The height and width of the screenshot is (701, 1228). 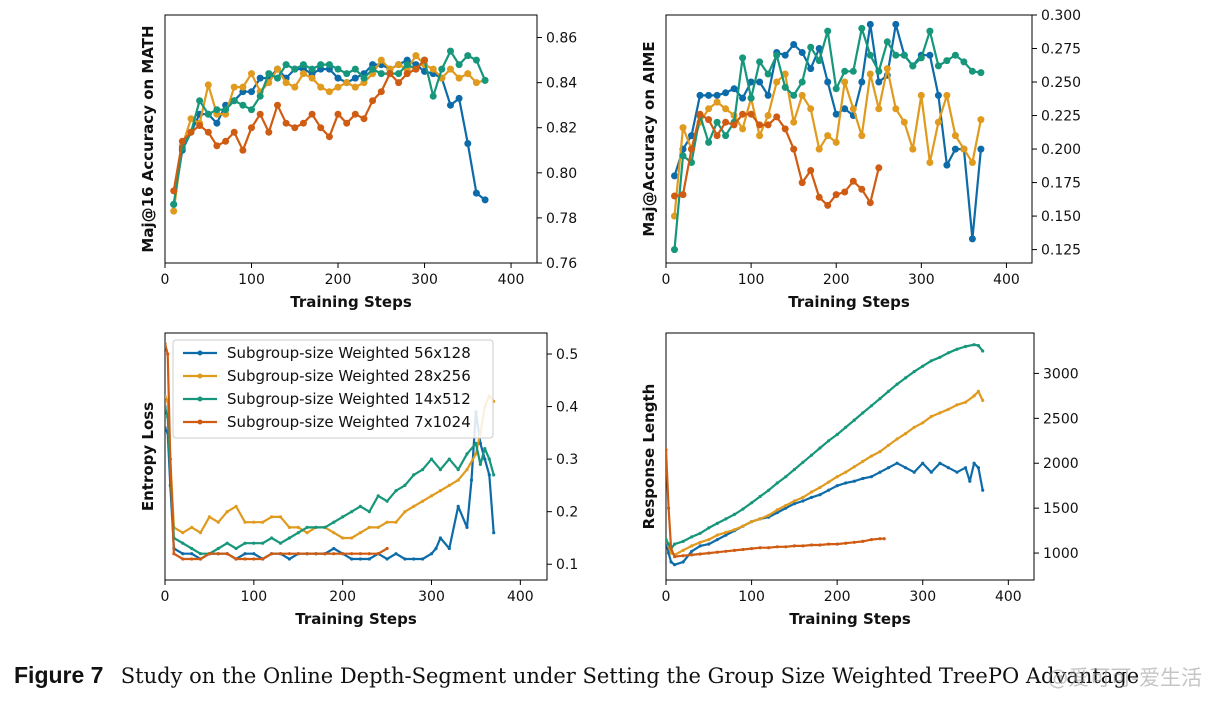 I want to click on plot-area, so click(x=330, y=451).